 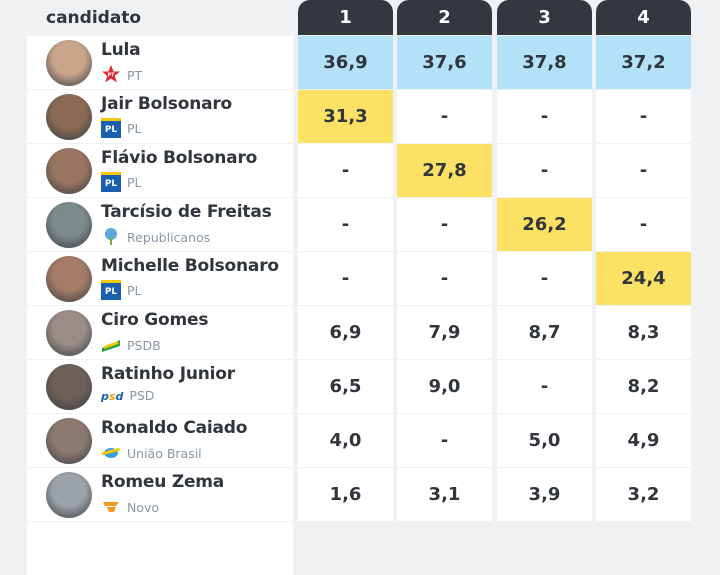 I want to click on table-row: Ciro Gomes PSDB 6,9 7,9 8,7 8,3, so click(x=360, y=332).